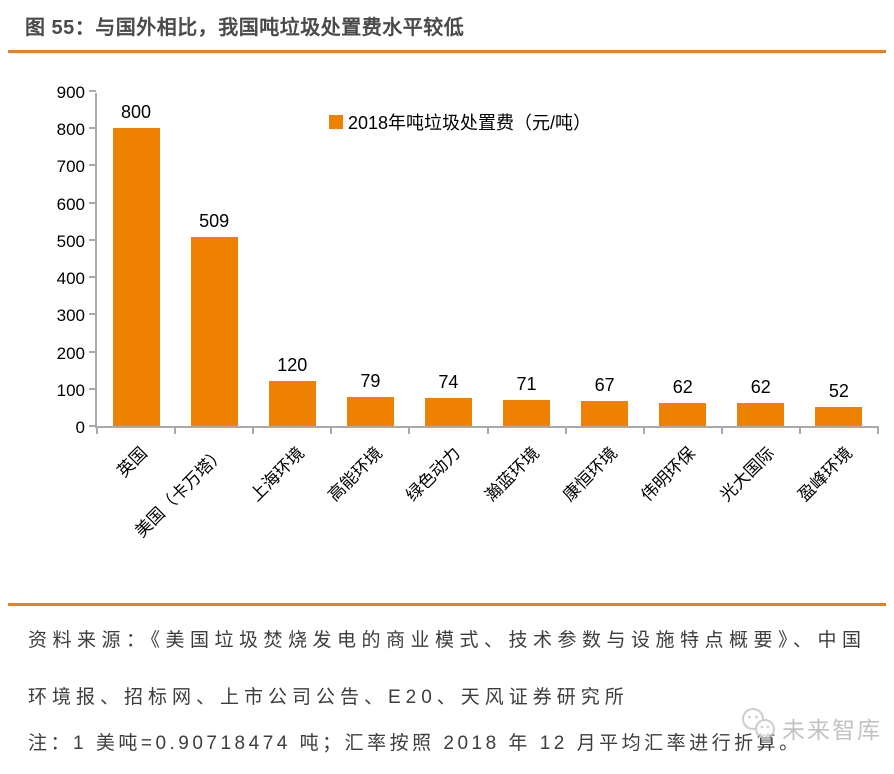  I want to click on y-tick-label: 400, so click(70, 279).